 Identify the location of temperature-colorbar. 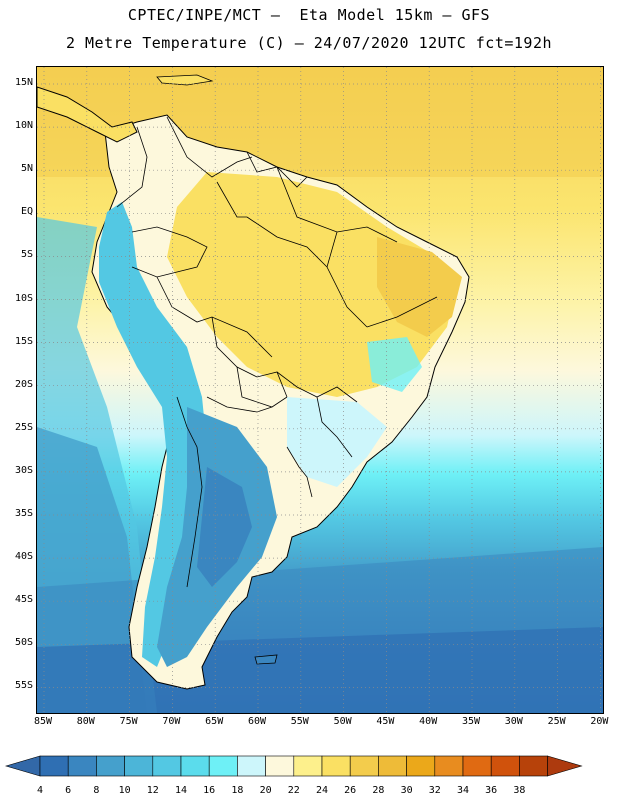
(293, 766).